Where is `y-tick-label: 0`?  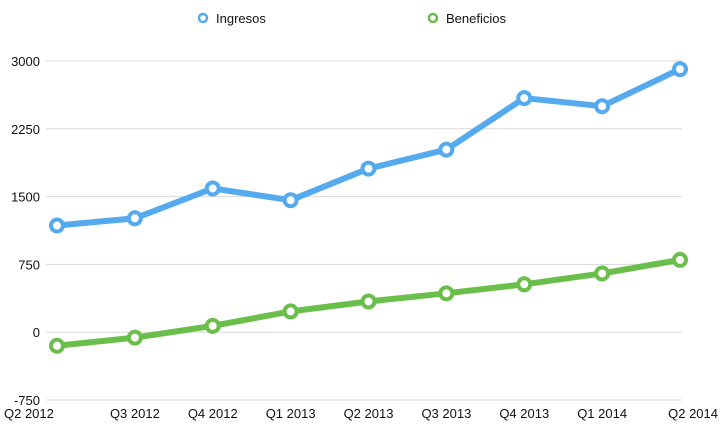 y-tick-label: 0 is located at coordinates (36, 332).